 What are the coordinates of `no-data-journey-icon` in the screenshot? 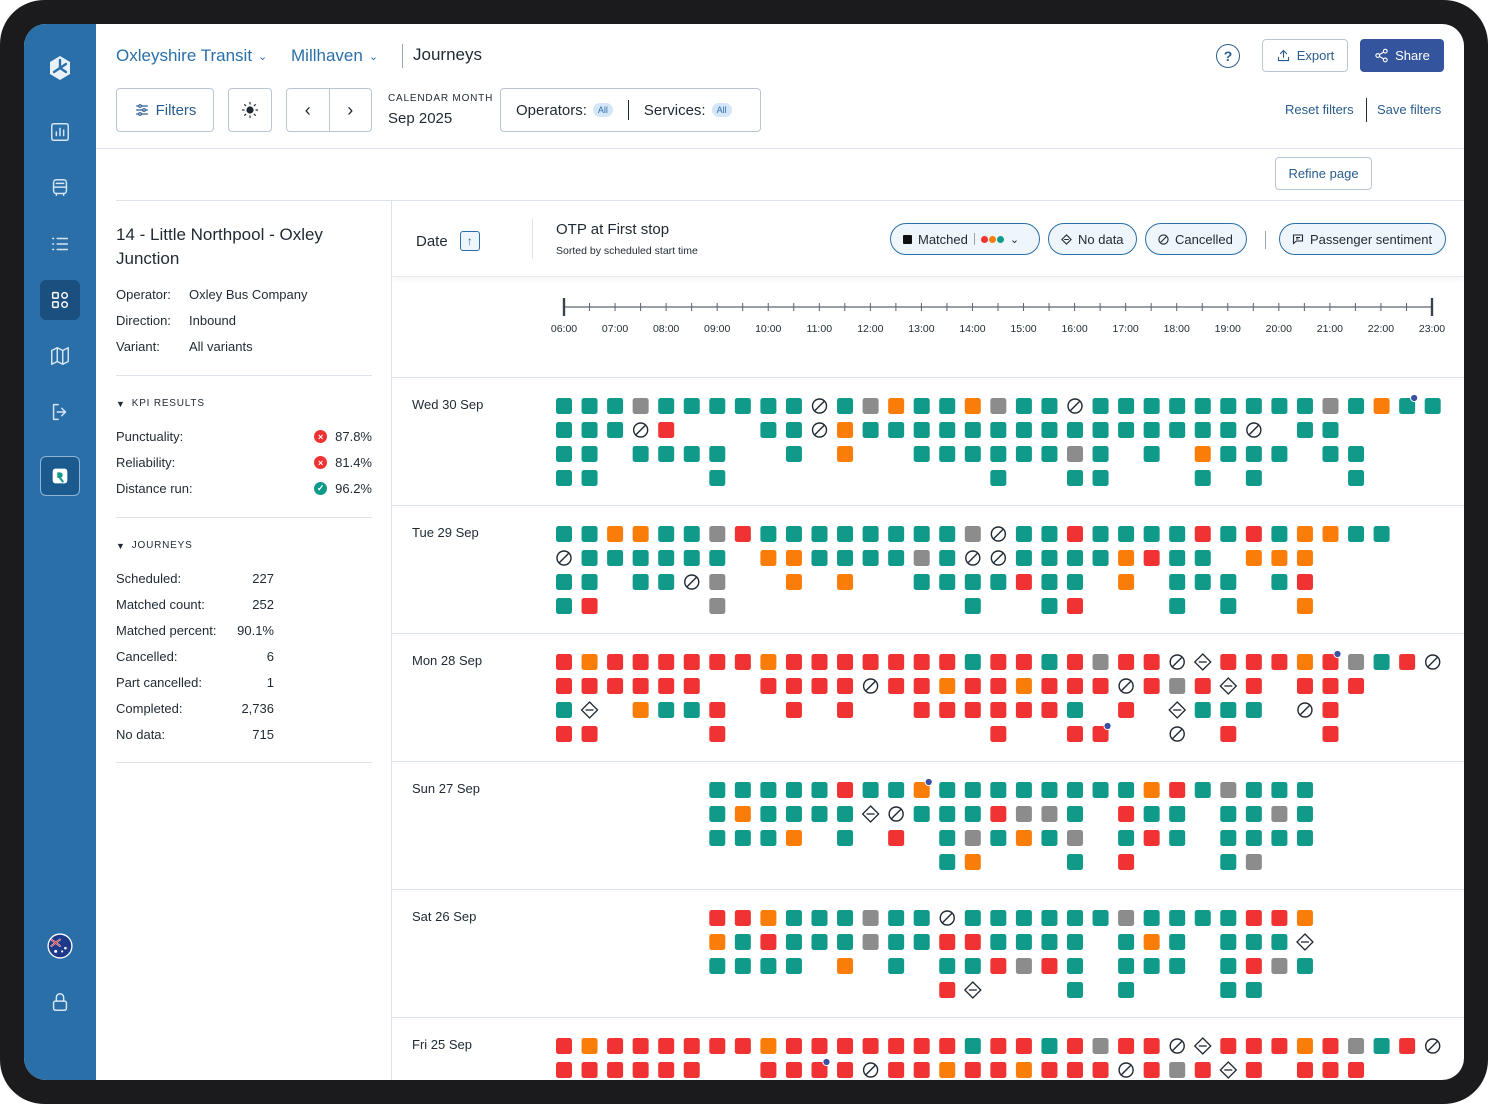 It's located at (1228, 1070).